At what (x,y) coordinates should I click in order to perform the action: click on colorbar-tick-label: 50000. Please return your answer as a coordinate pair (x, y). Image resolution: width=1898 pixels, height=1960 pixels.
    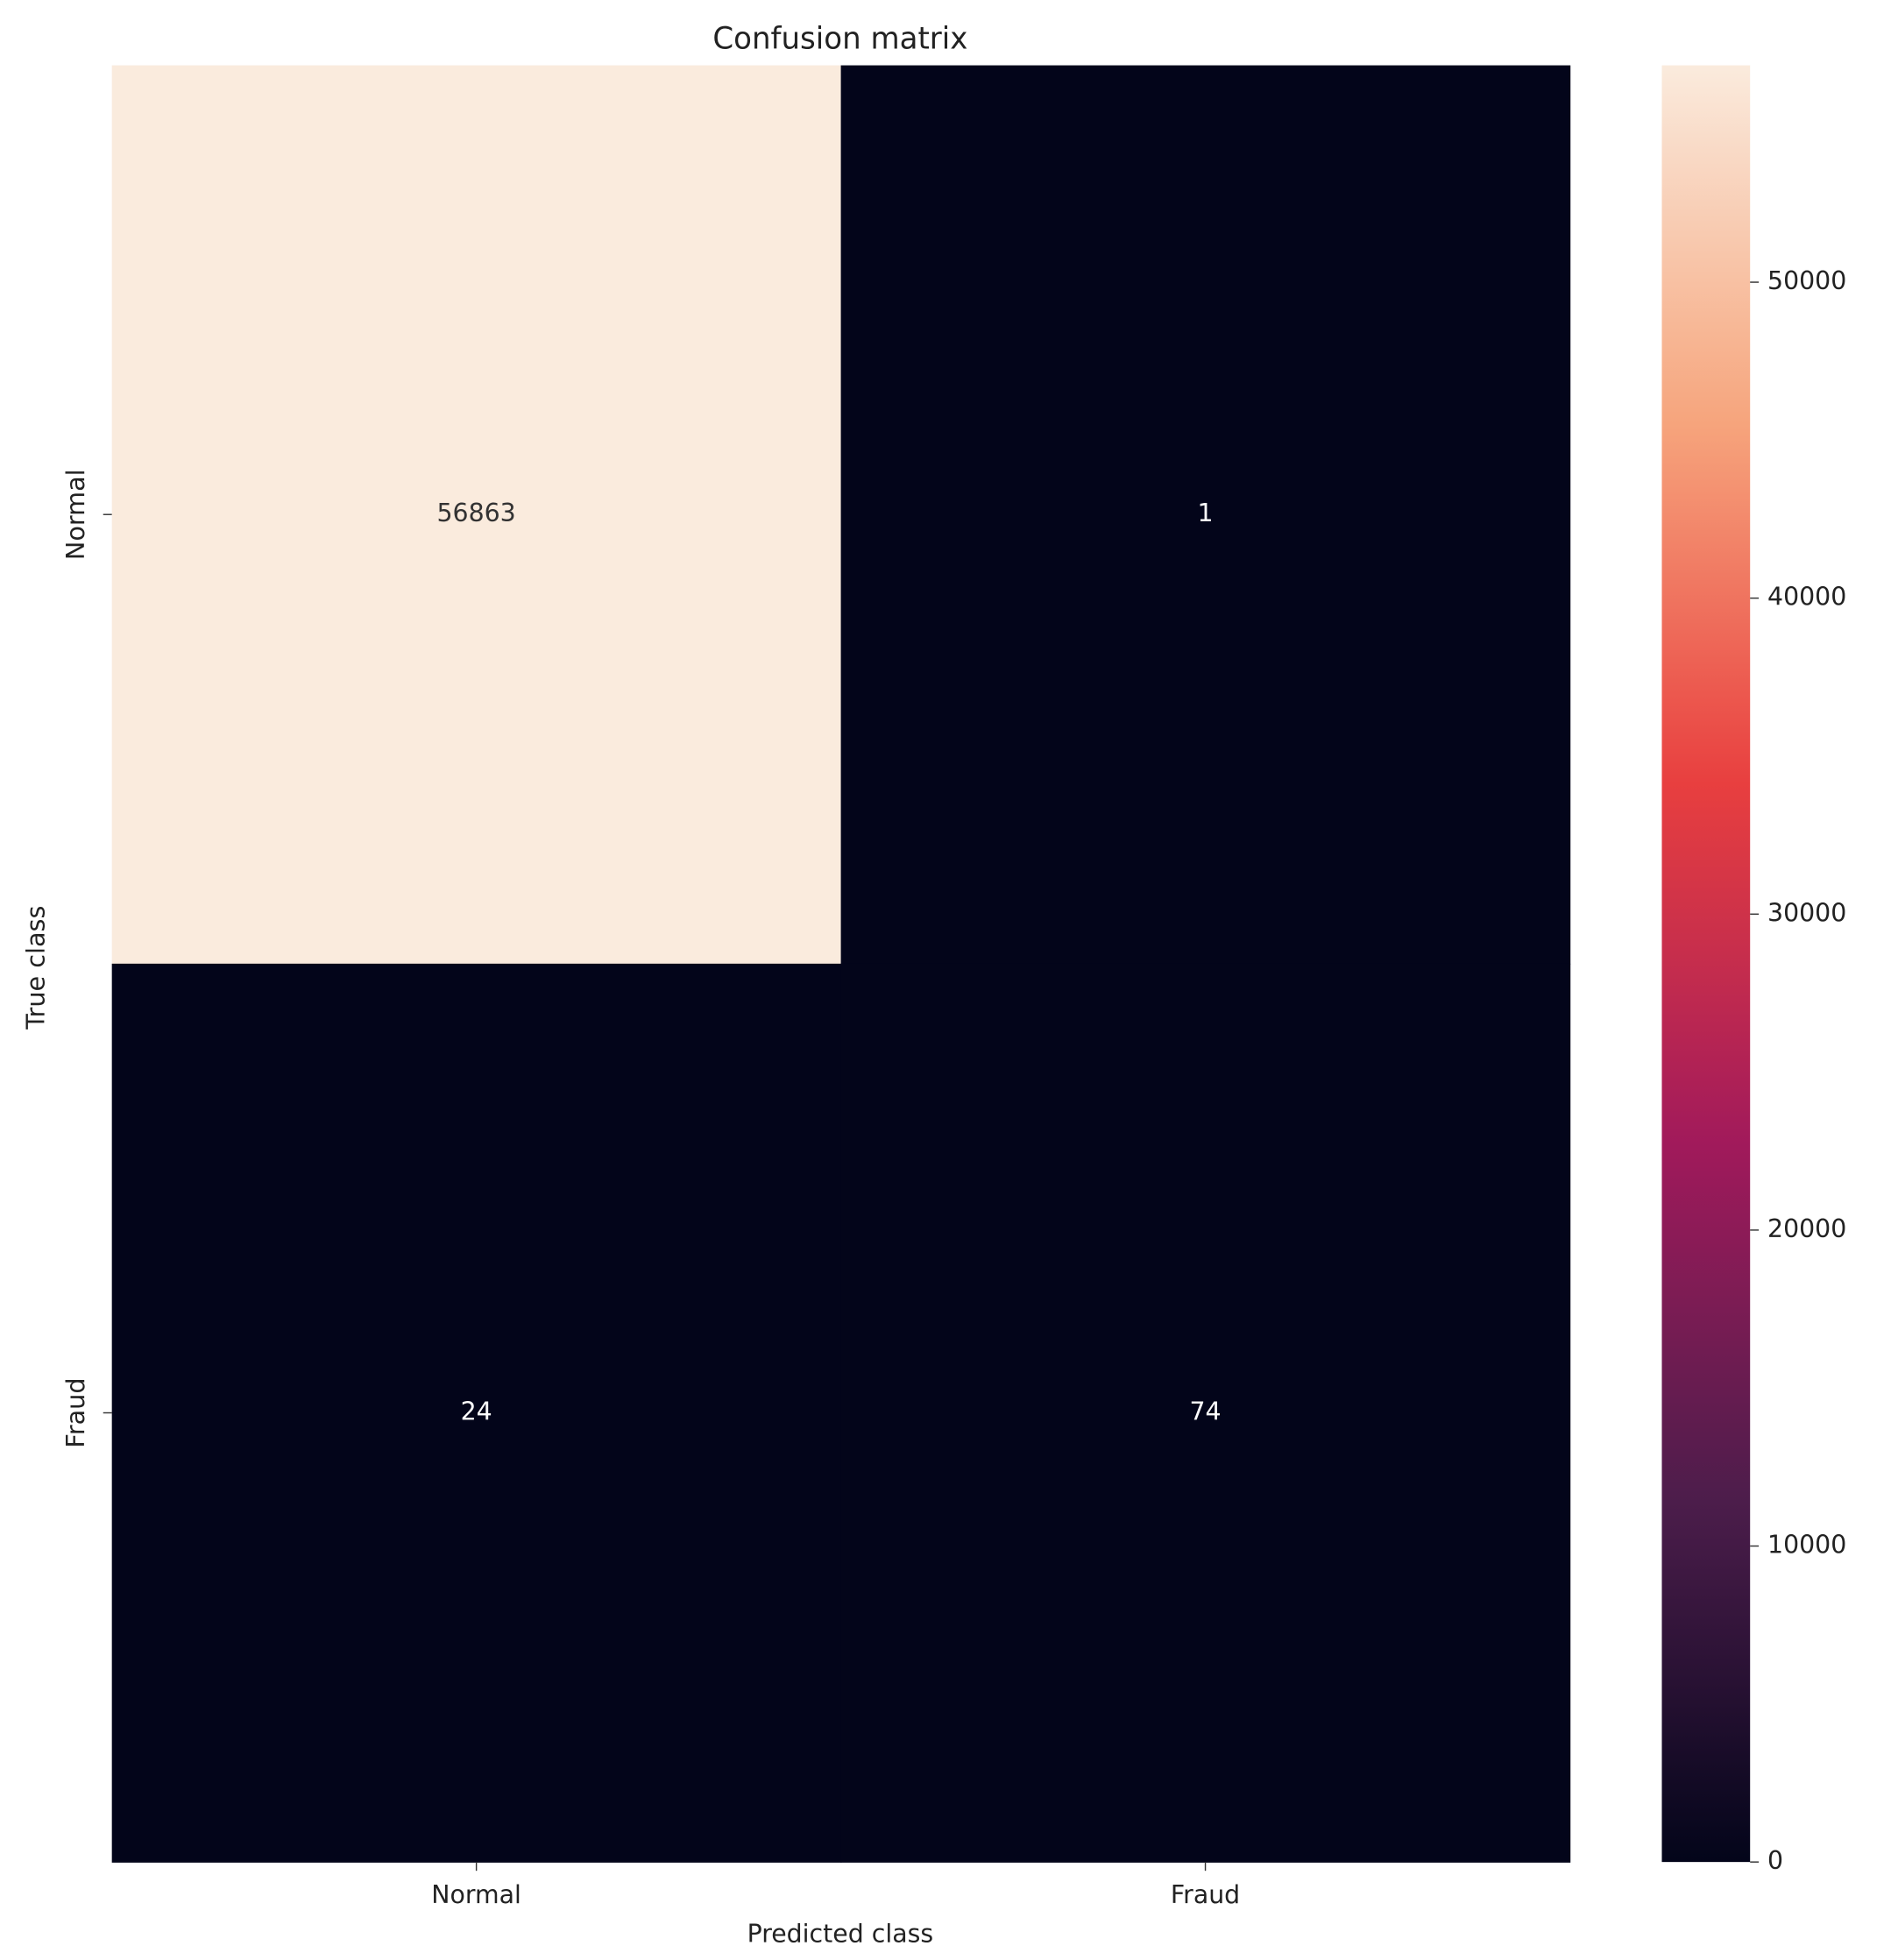
    Looking at the image, I should click on (1806, 280).